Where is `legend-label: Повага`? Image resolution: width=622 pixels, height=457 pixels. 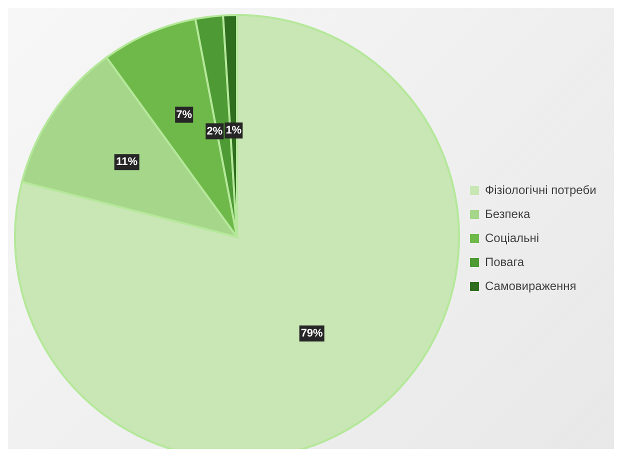
legend-label: Повага is located at coordinates (504, 262).